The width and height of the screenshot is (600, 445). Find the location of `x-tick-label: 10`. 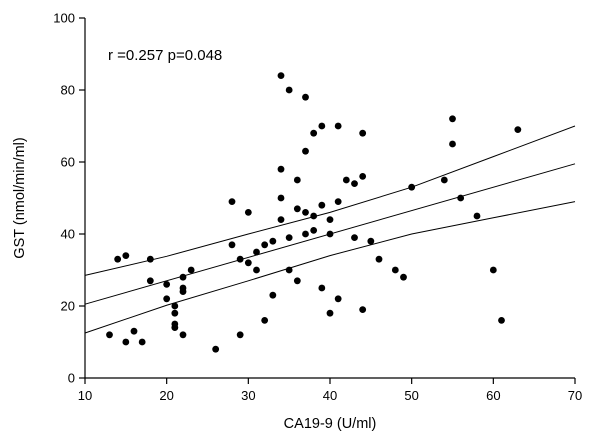

x-tick-label: 10 is located at coordinates (85, 395).